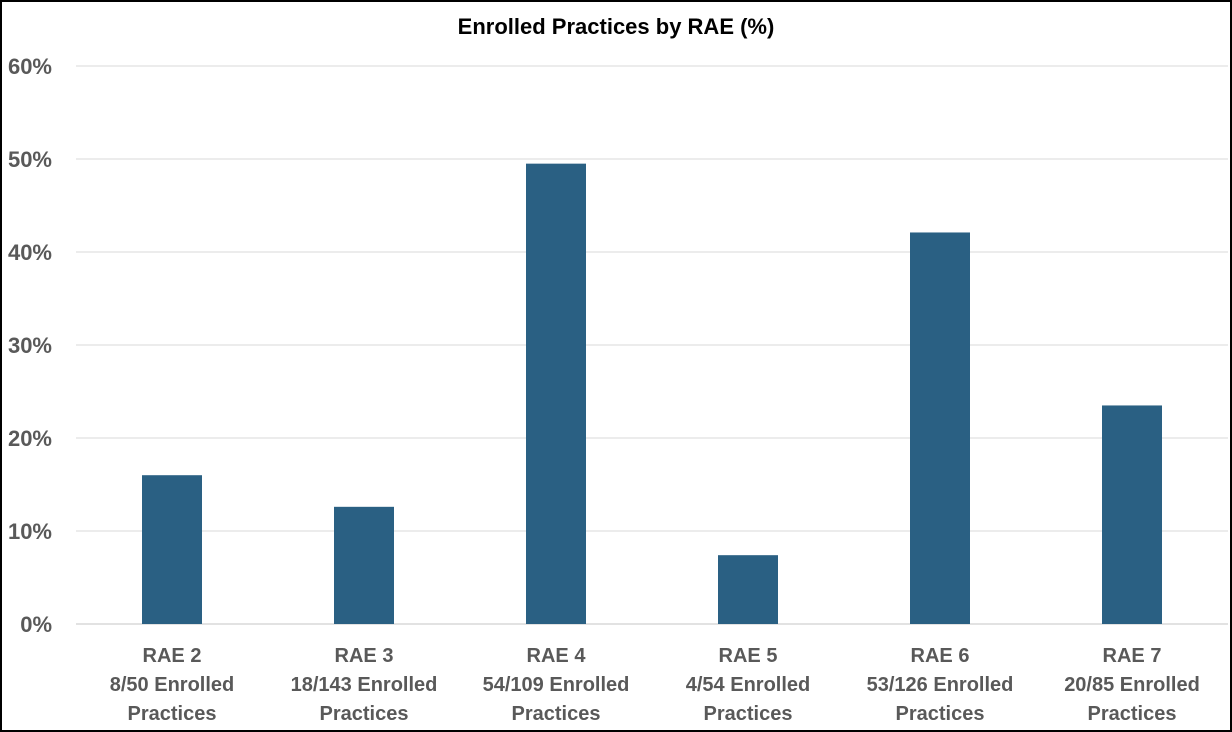  Describe the element at coordinates (556, 685) in the screenshot. I see `x-tick-label: RAE 4 54/109 Enrolled Practices` at that location.